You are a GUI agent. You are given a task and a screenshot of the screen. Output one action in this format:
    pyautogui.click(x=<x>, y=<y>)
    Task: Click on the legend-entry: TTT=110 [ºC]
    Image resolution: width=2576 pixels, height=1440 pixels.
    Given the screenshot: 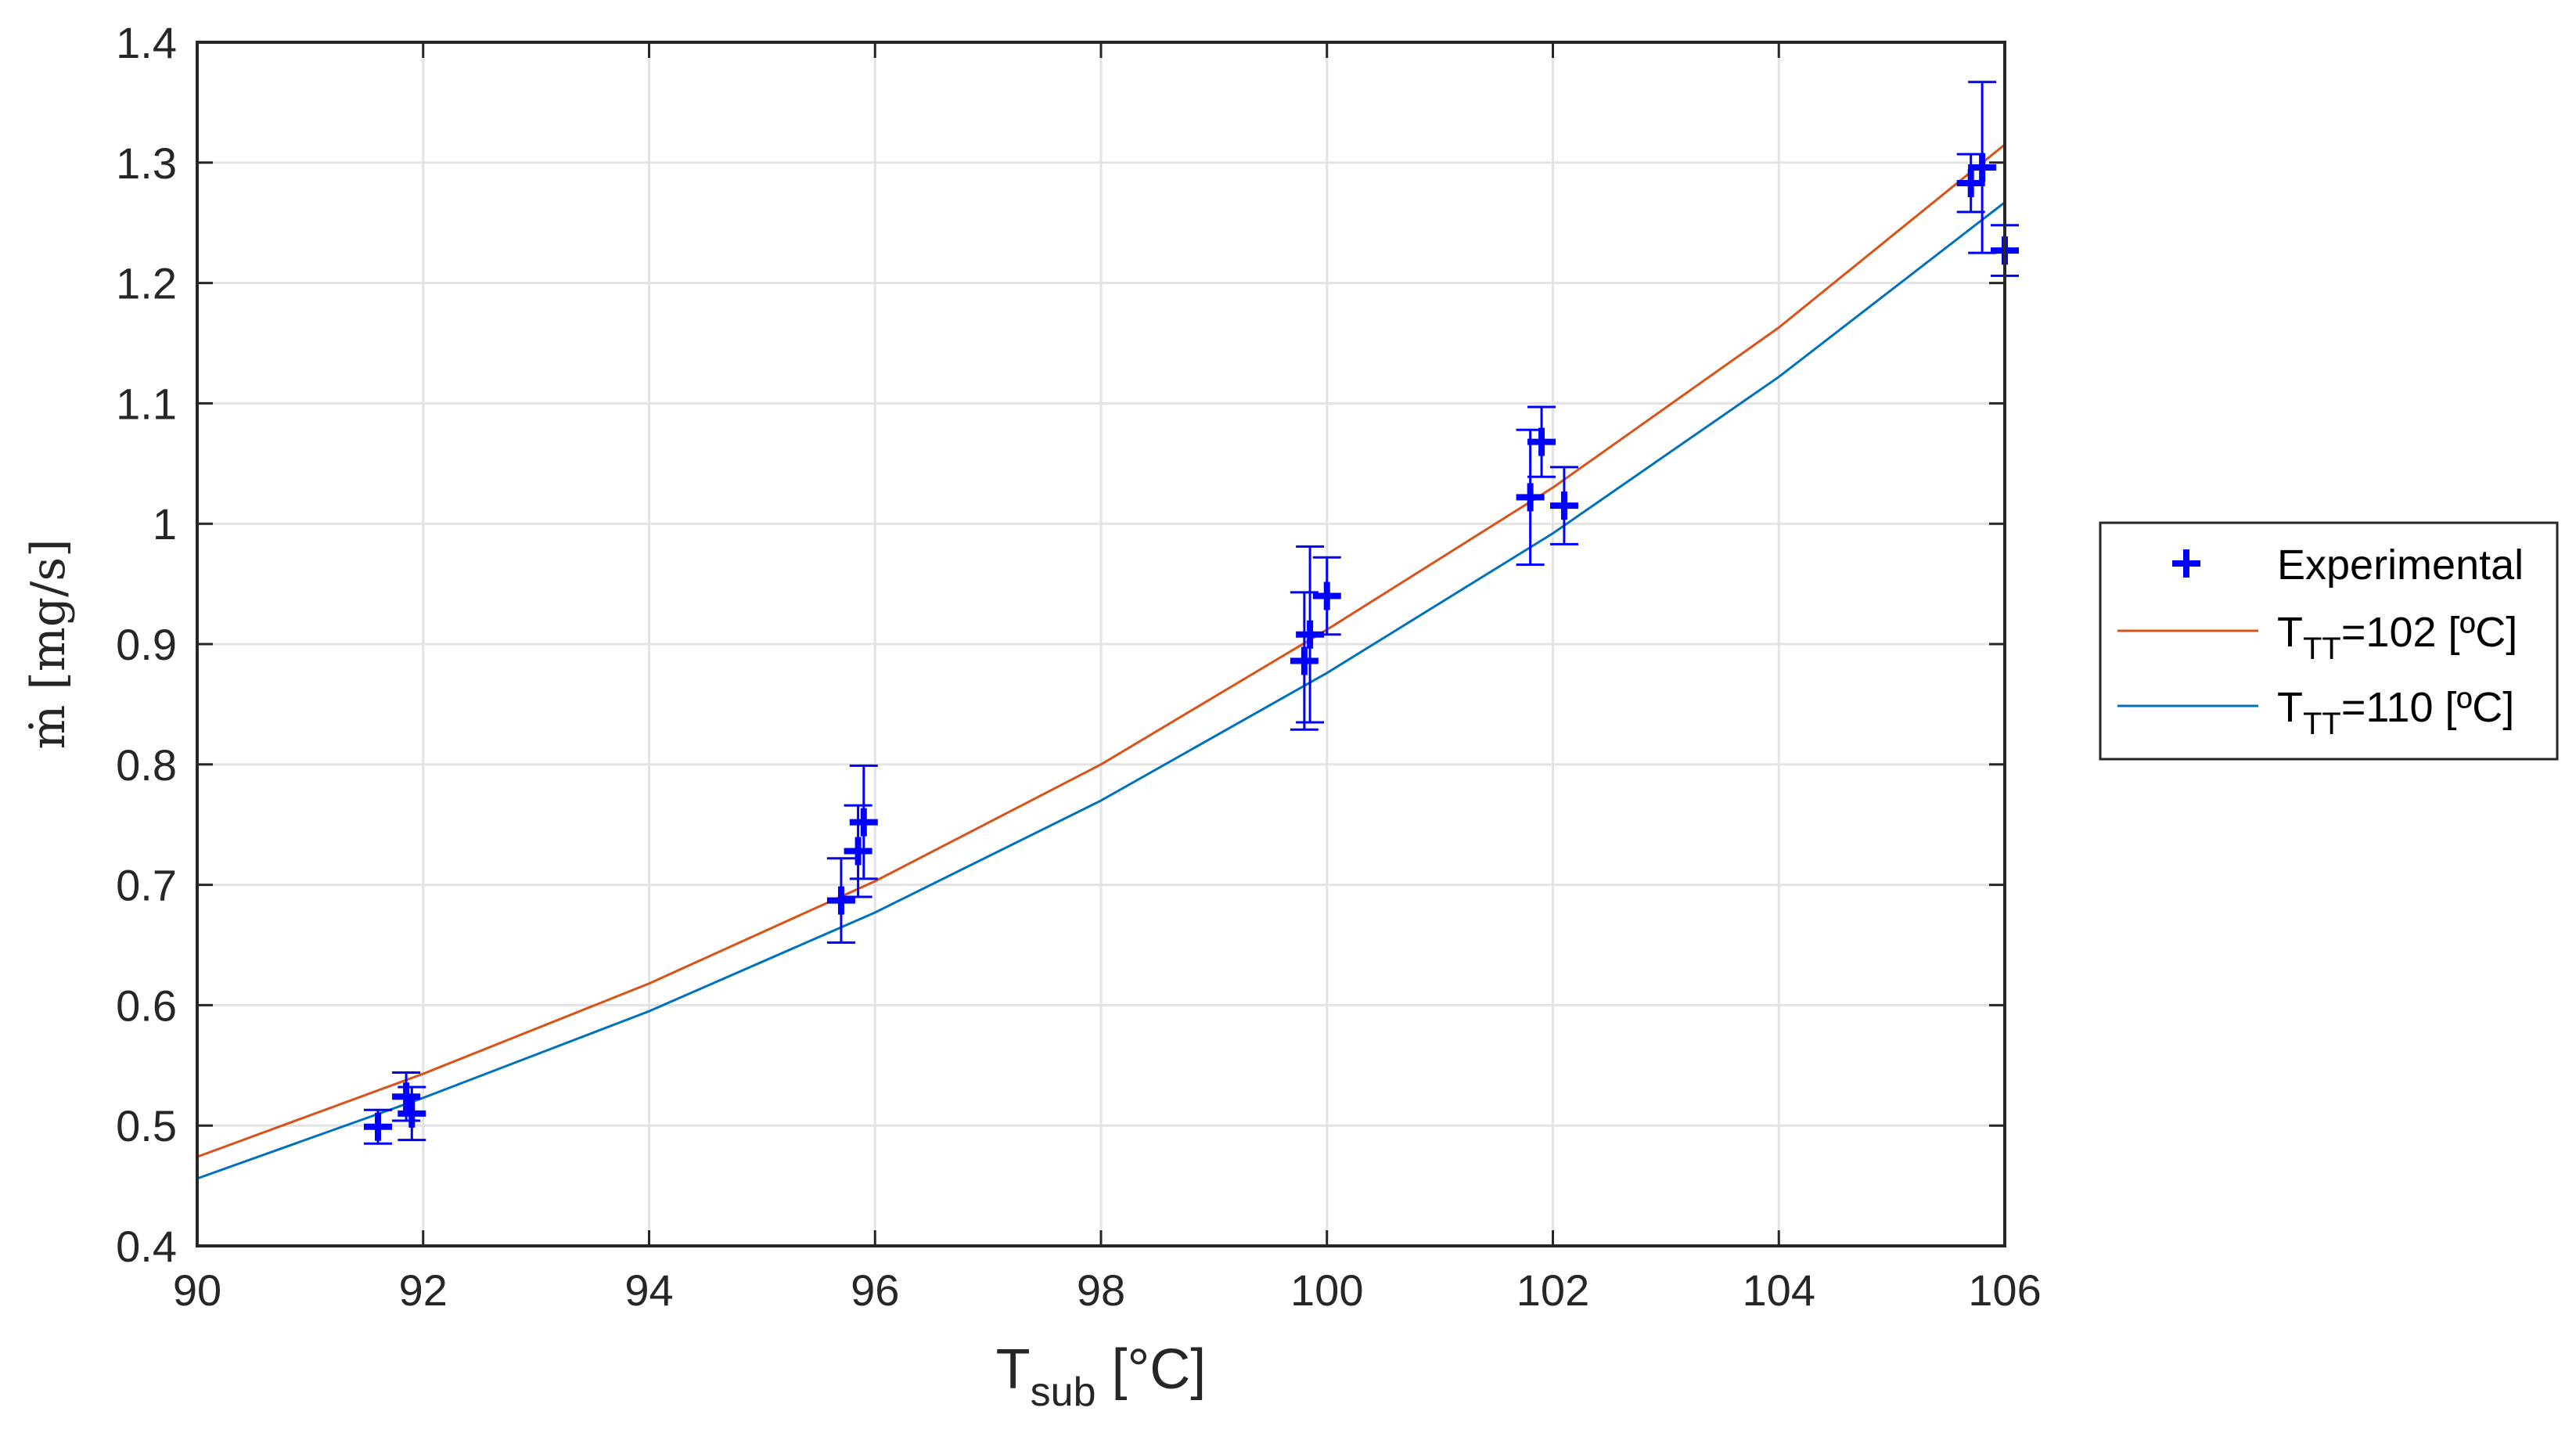 What is the action you would take?
    pyautogui.click(x=2315, y=712)
    